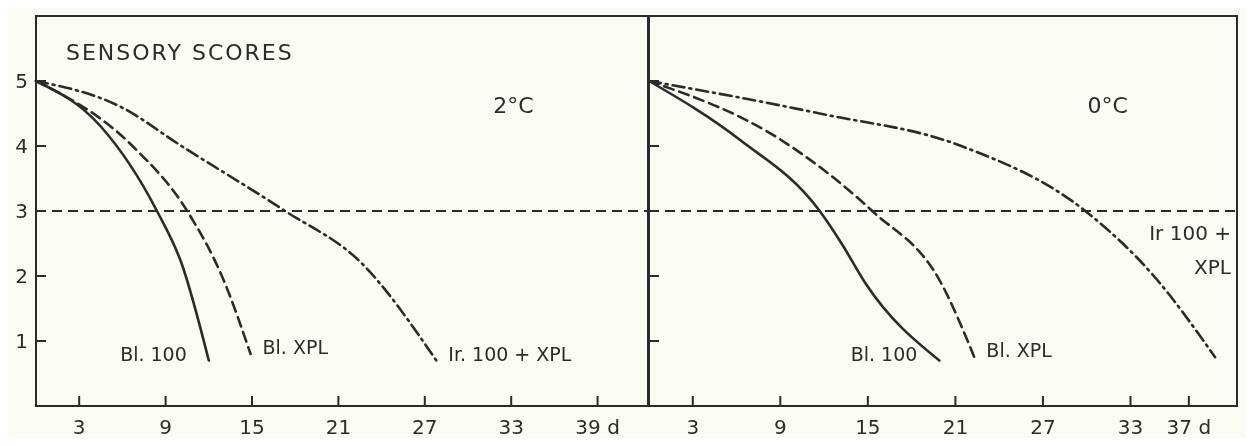  Describe the element at coordinates (21, 211) in the screenshot. I see `y-tick-label: 3` at that location.